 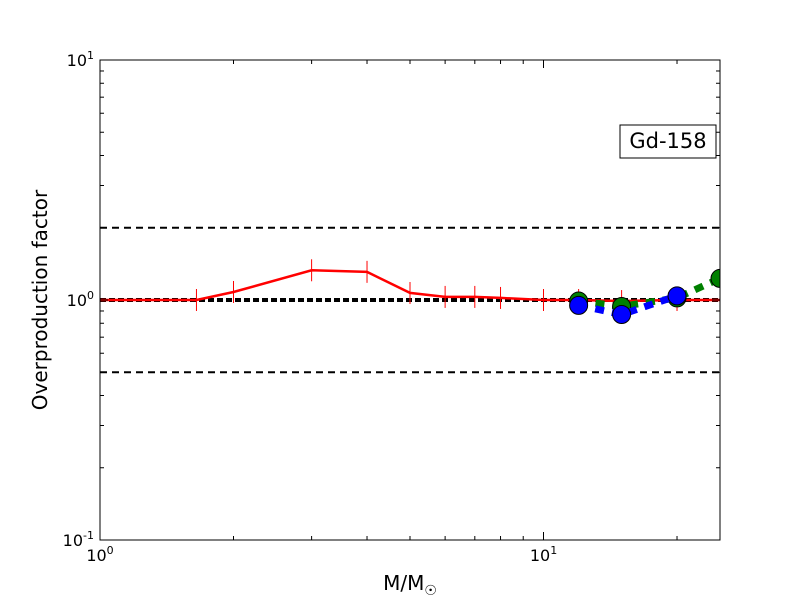 I want to click on y-axis-label: Overproduction factor, so click(x=40, y=299).